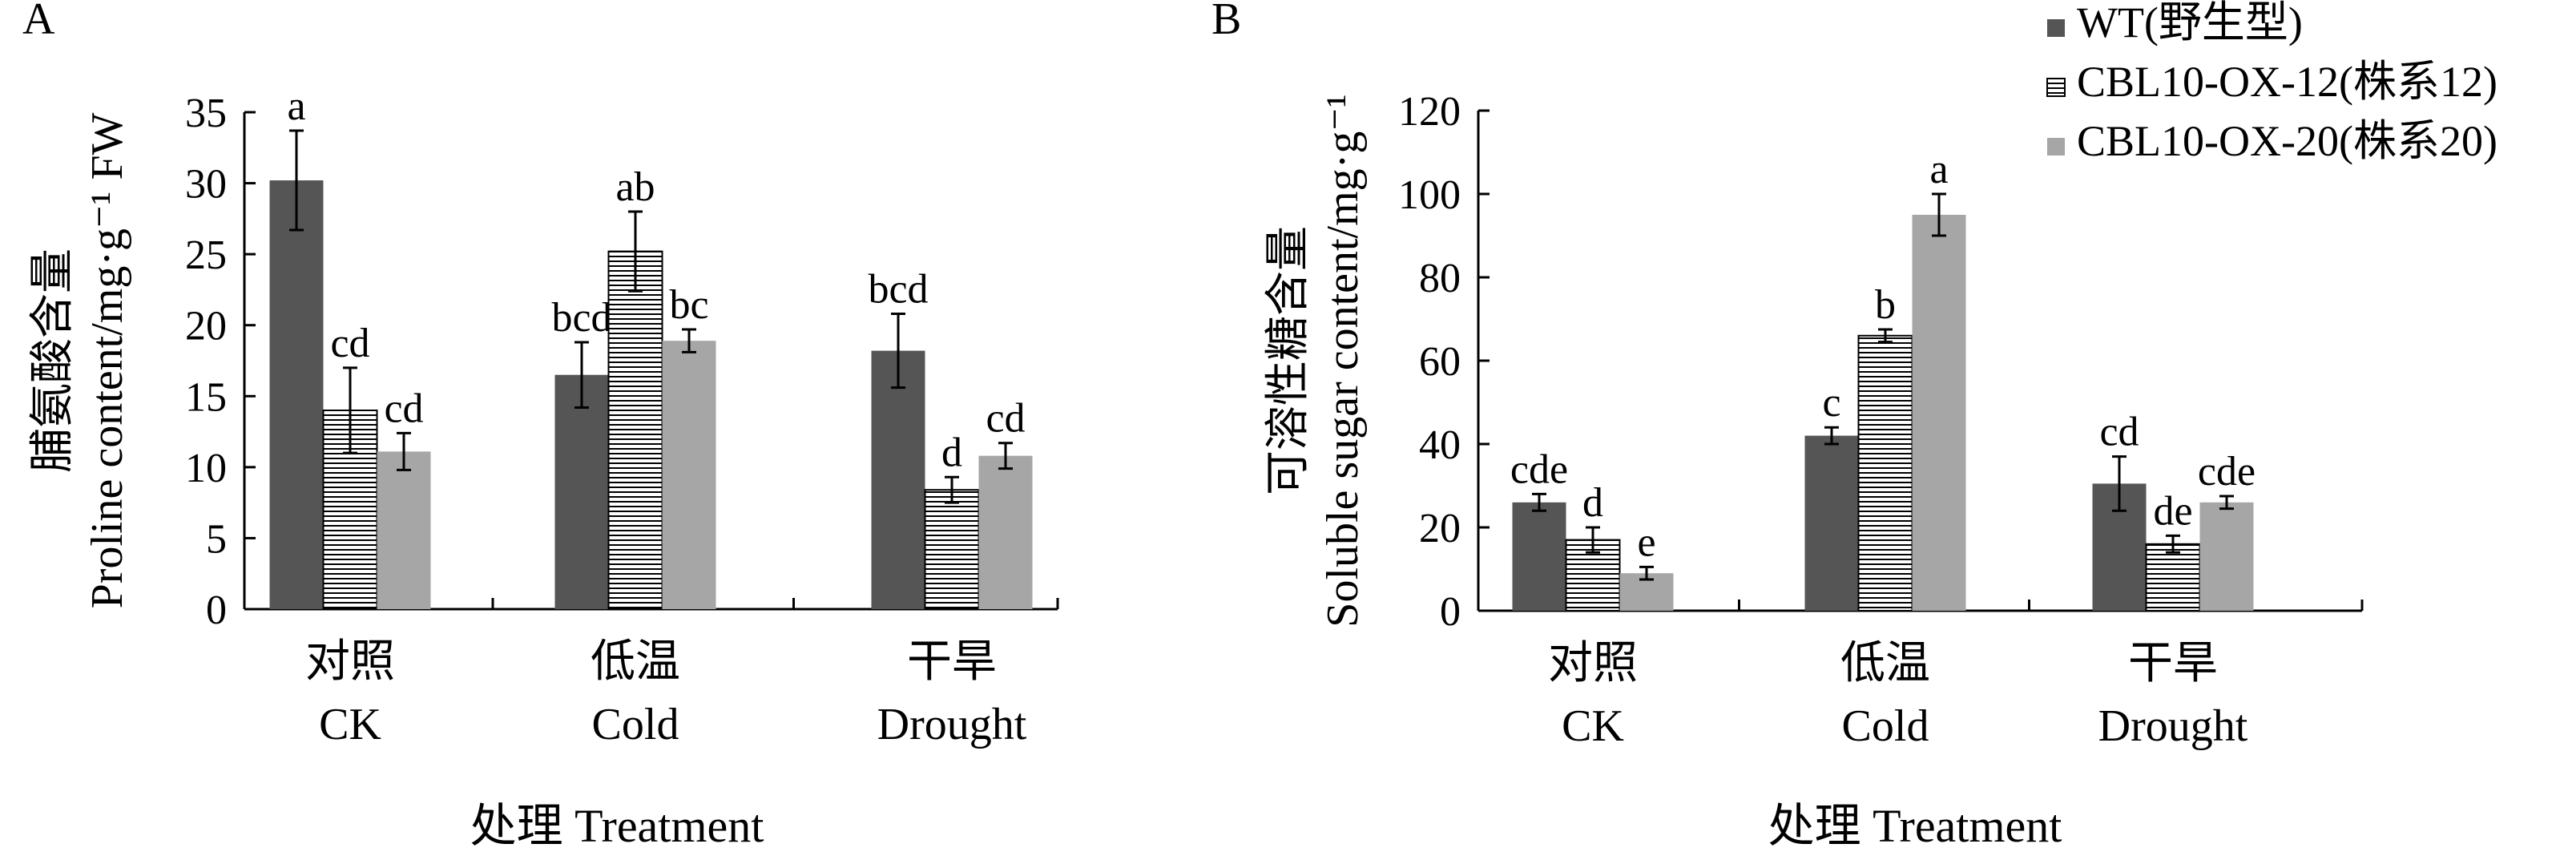 This screenshot has height=860, width=2576. Describe the element at coordinates (1440, 445) in the screenshot. I see `y-tick-label: 40` at that location.